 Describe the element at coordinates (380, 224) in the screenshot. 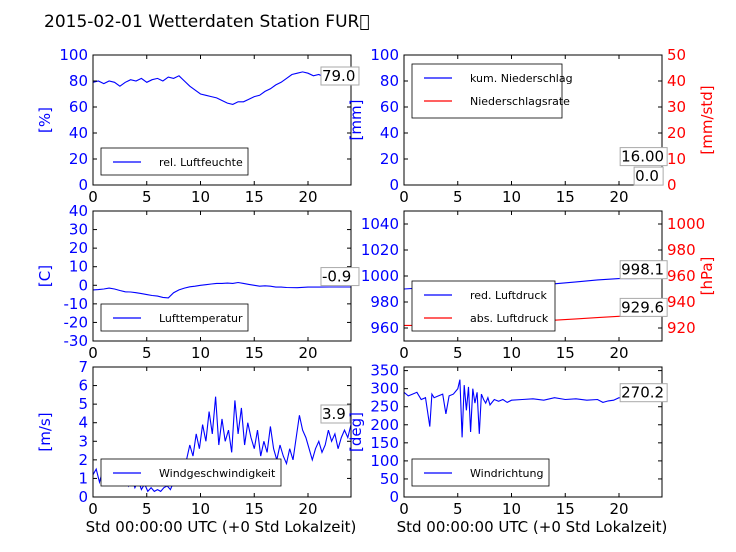

I see `y-tick-label: 1040` at that location.